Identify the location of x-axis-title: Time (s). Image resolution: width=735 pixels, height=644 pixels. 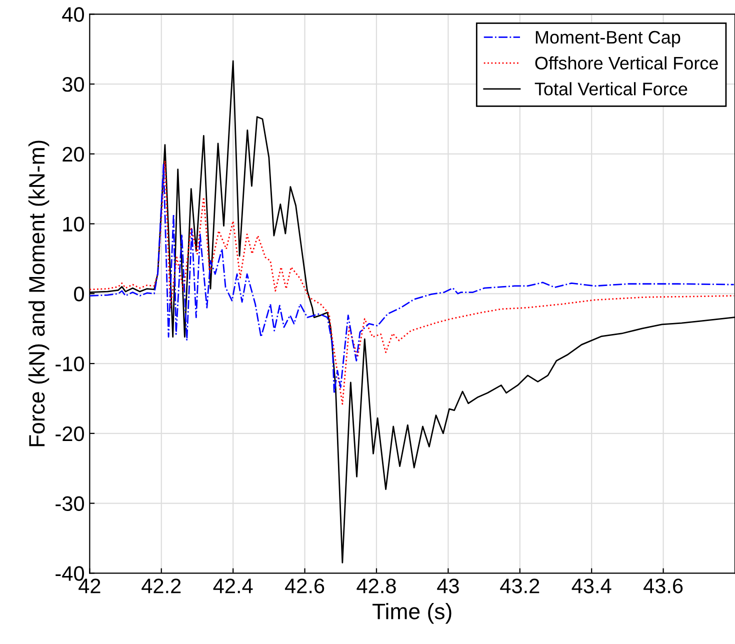
(412, 613).